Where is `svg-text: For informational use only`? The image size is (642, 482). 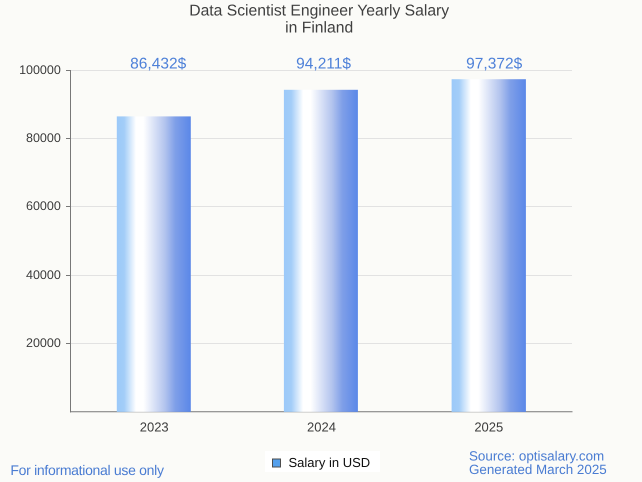
svg-text: For informational use only is located at coordinates (87, 470).